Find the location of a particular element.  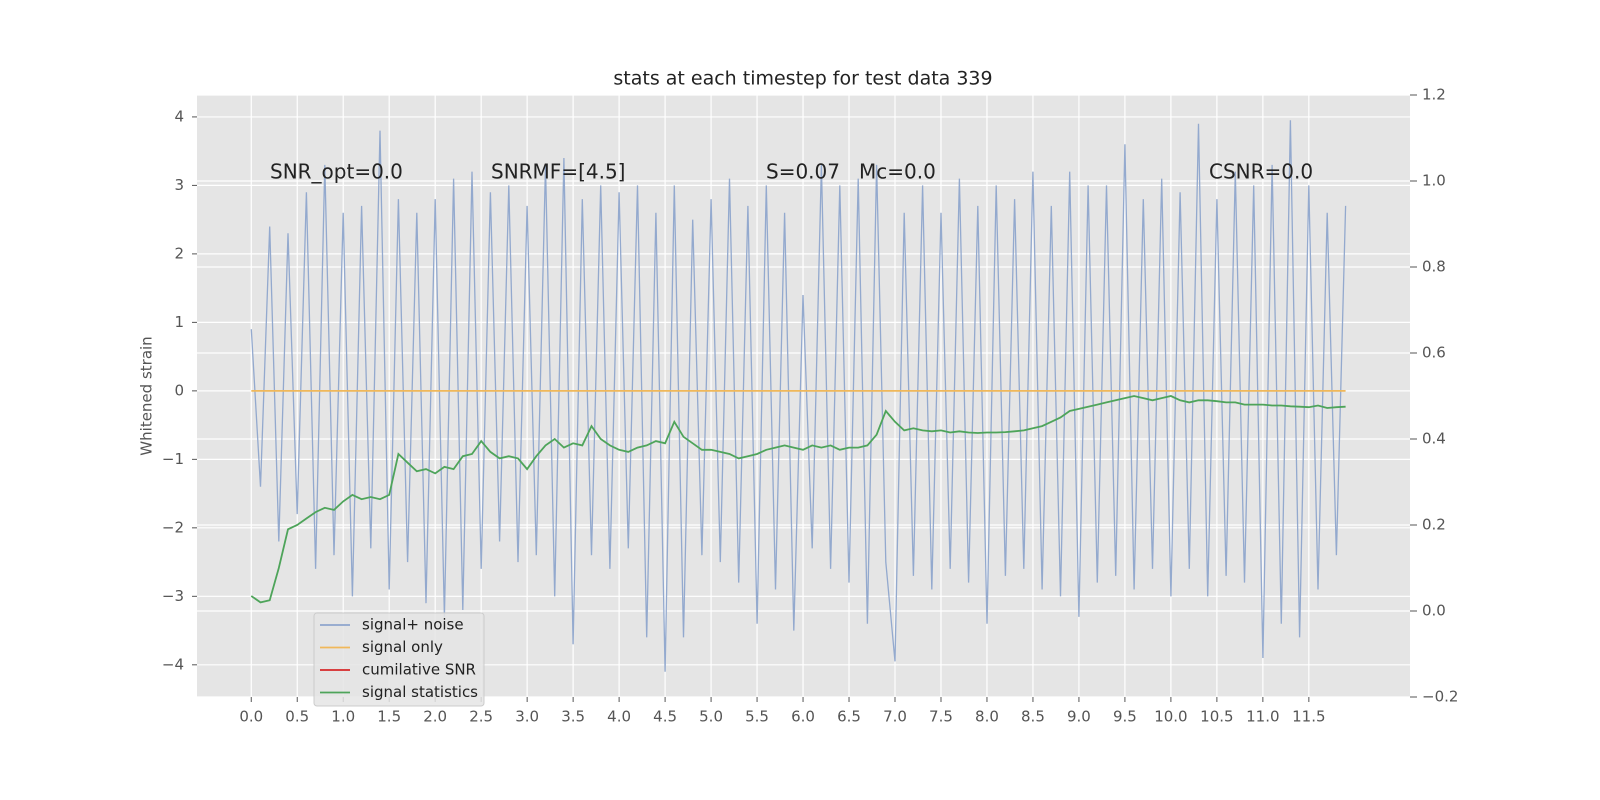

x-tick-label: 5.0 is located at coordinates (711, 717).